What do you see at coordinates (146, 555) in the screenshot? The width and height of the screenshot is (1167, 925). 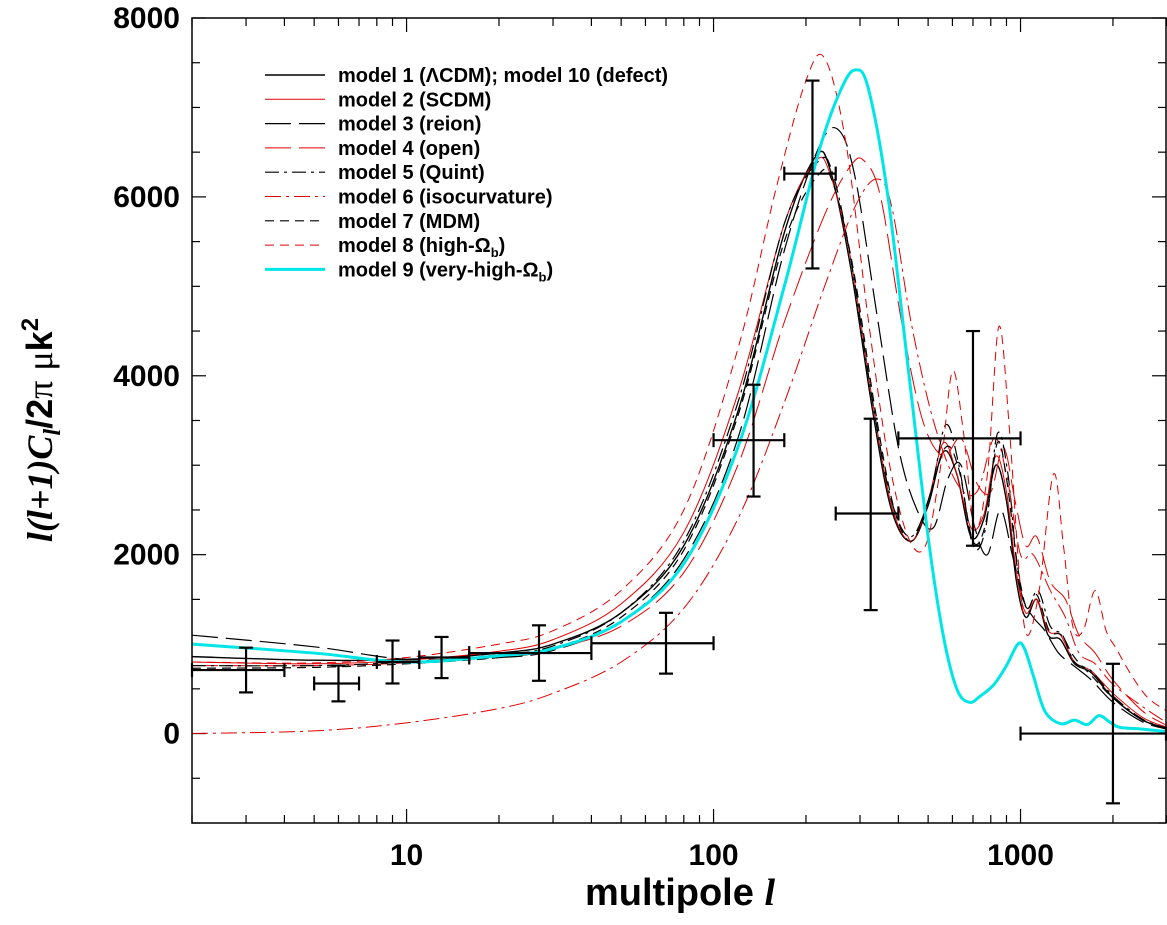 I see `y-tick-label: 2000` at bounding box center [146, 555].